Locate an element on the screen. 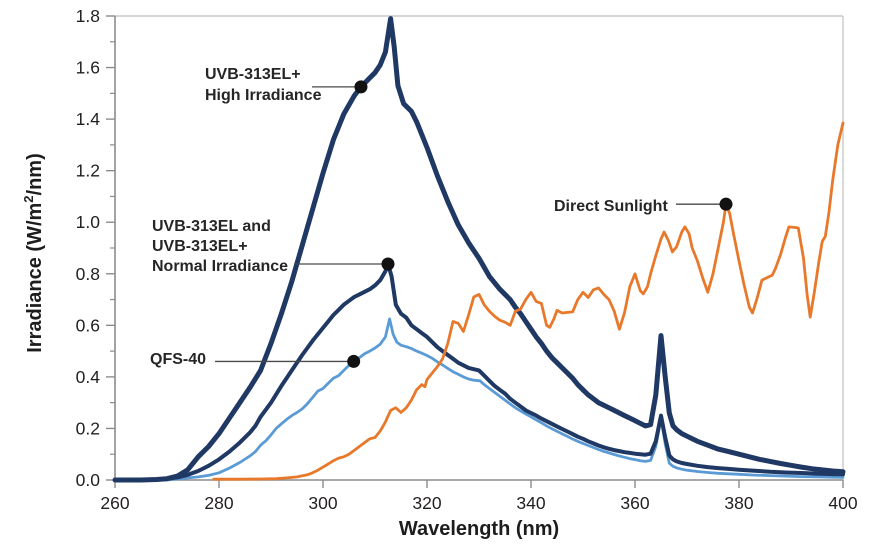  y-axis-title: Irradiance (W/m2/nm) is located at coordinates (34, 253).